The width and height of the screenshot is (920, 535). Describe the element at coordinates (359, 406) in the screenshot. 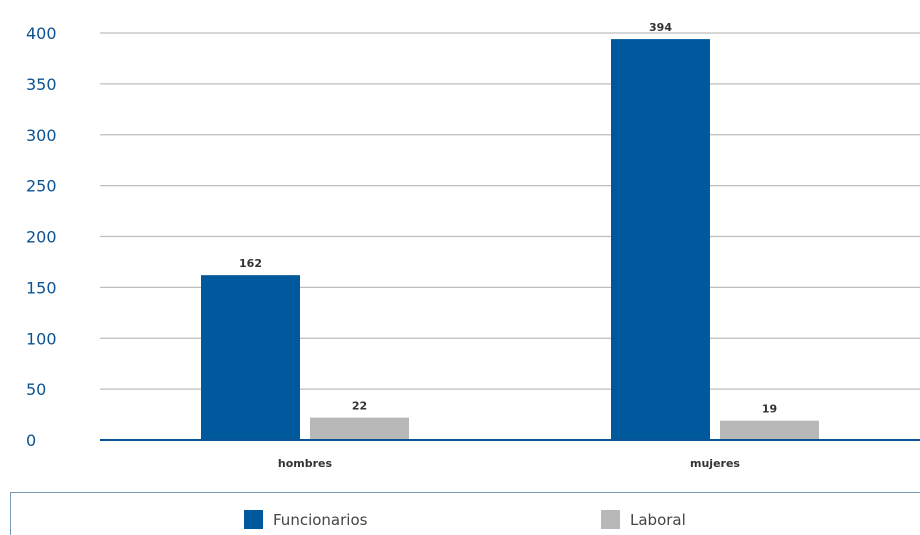

I see `data-label: 22` at that location.